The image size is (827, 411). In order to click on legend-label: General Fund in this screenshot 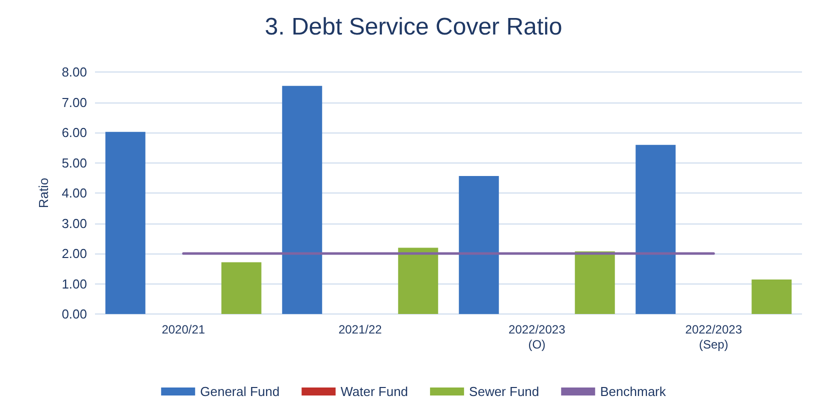, I will do `click(240, 391)`.